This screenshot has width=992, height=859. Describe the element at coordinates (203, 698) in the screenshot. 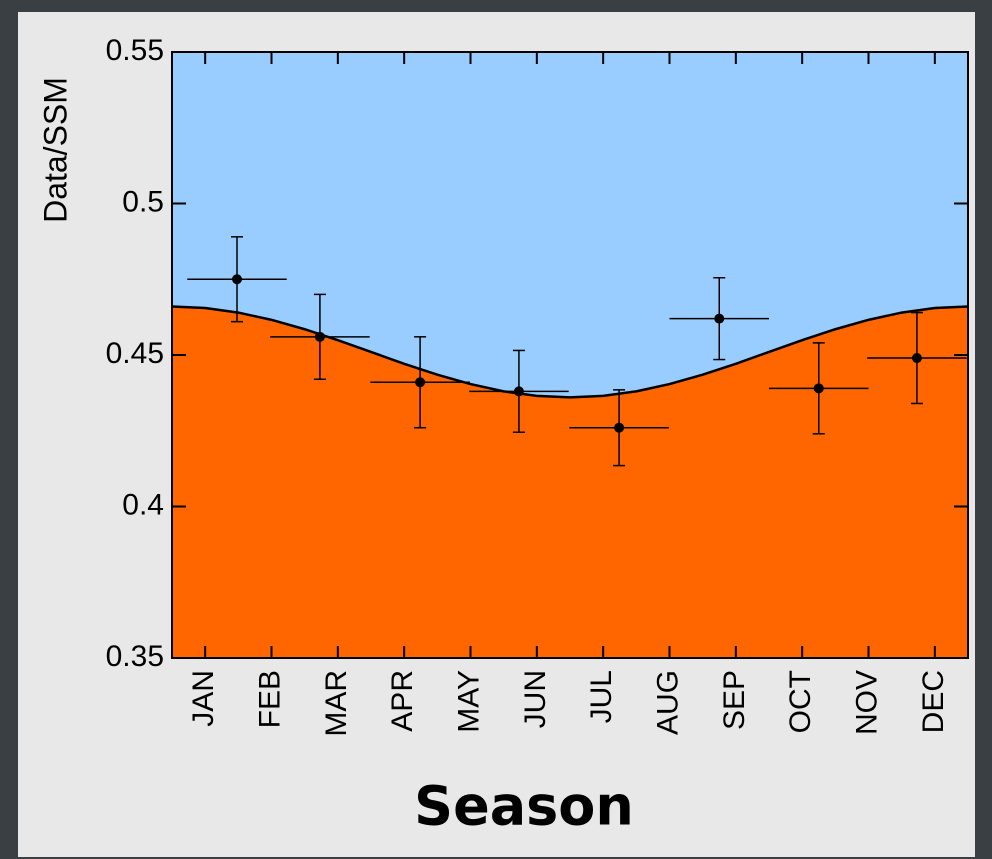

I see `x-tick-label: JAN` at that location.